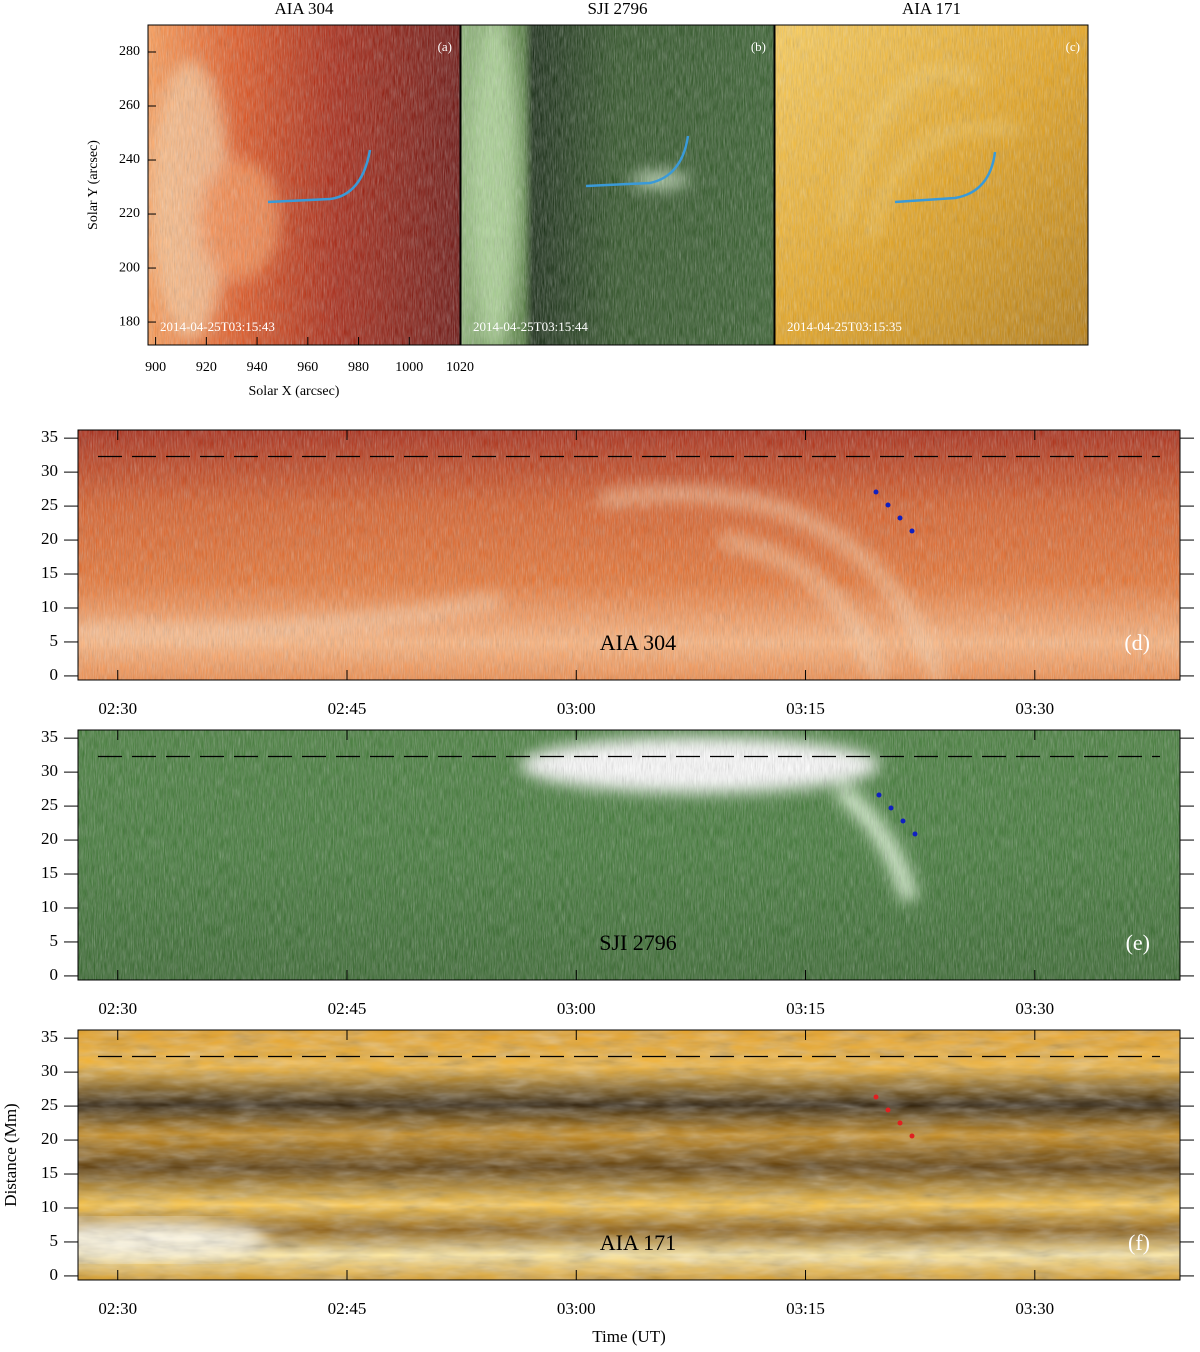 Image resolution: width=1200 pixels, height=1352 pixels. Describe the element at coordinates (895, 663) in the screenshot. I see `slope-markers` at that location.